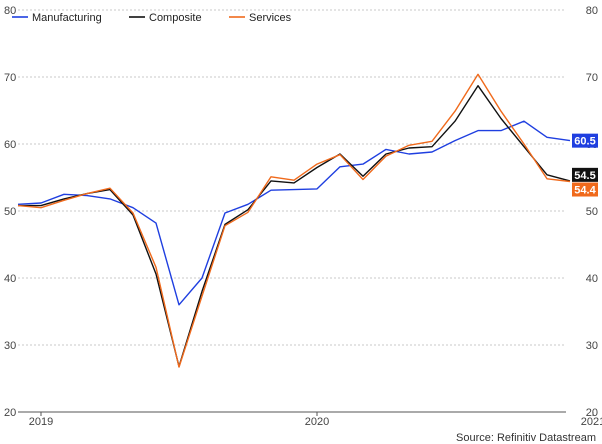  I want to click on x-axis: 2019 2020 2021, so click(315, 420).